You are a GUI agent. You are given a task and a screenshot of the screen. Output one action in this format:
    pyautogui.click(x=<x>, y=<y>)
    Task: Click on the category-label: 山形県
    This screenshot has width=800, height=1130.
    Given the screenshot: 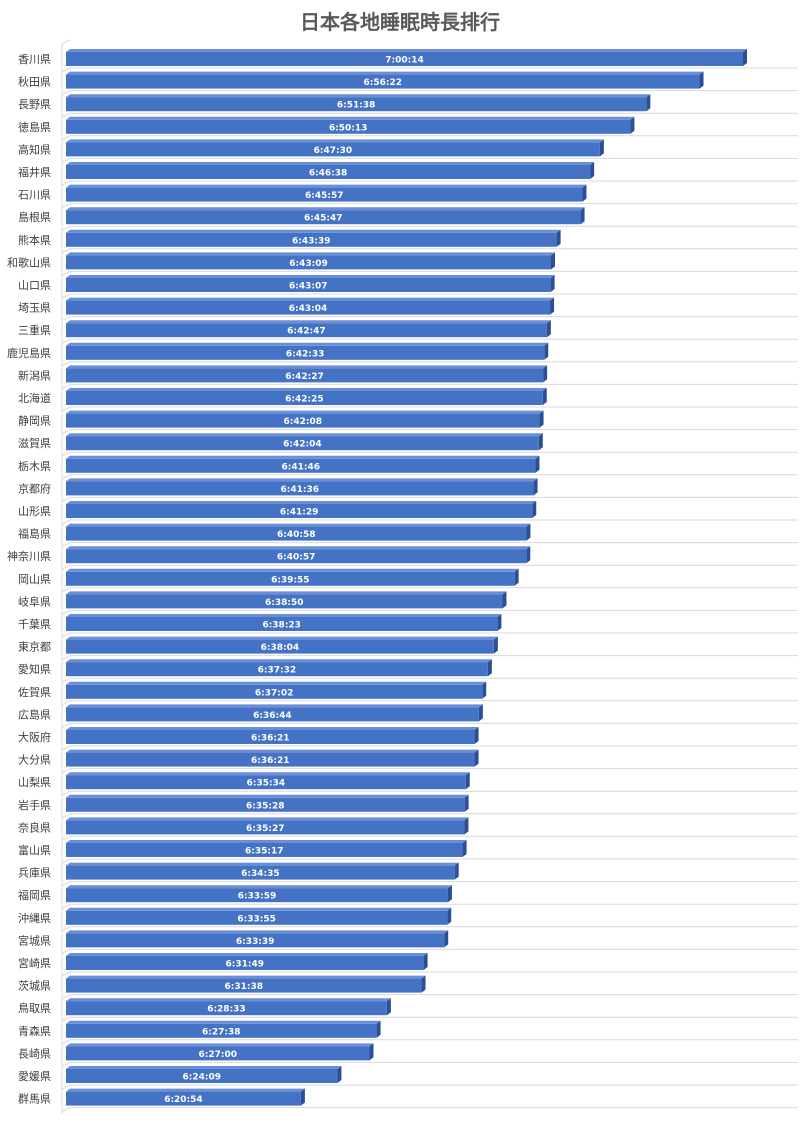 What is the action you would take?
    pyautogui.click(x=34, y=511)
    